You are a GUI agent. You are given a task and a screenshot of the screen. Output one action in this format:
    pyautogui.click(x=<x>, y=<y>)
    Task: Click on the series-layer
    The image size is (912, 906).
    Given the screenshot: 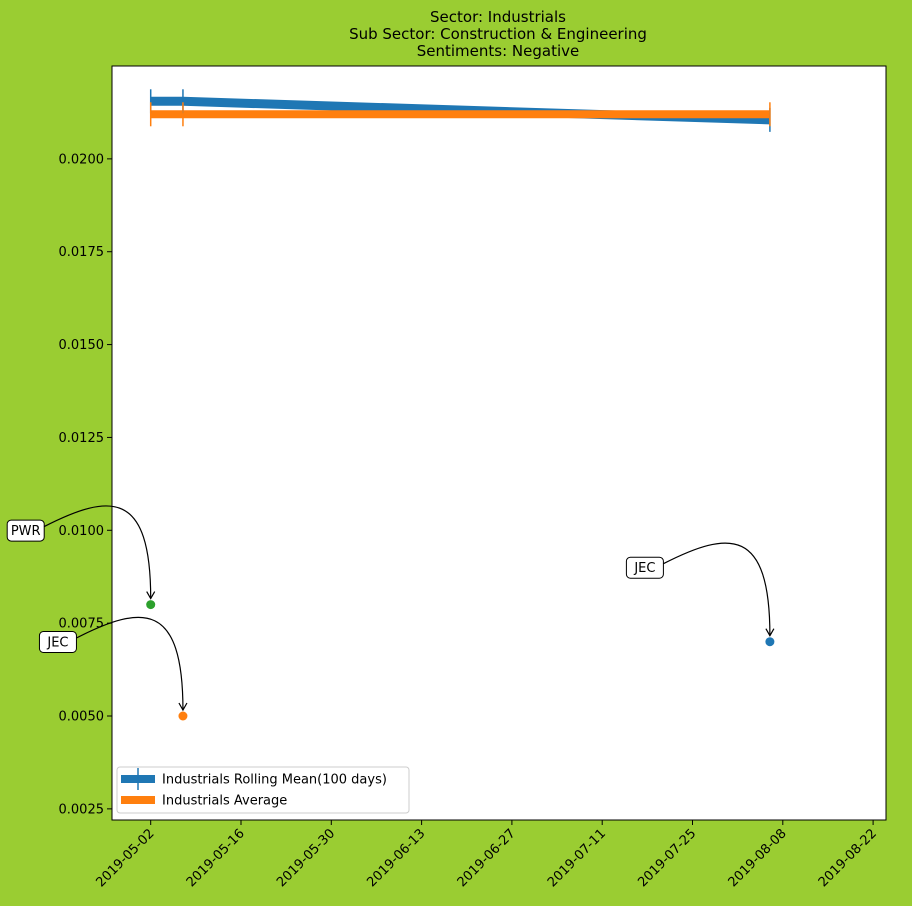 What is the action you would take?
    pyautogui.click(x=460, y=110)
    